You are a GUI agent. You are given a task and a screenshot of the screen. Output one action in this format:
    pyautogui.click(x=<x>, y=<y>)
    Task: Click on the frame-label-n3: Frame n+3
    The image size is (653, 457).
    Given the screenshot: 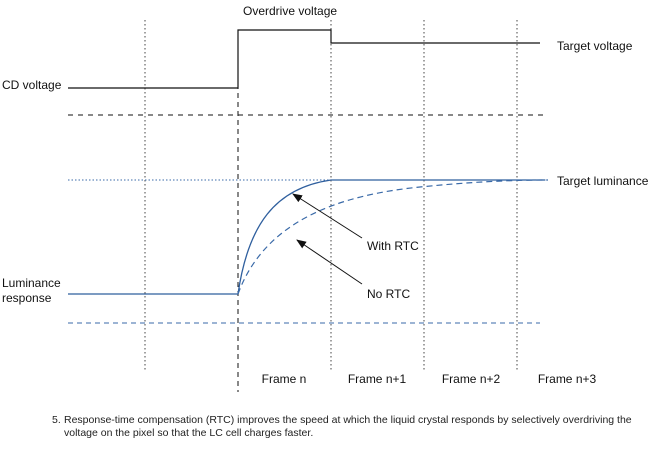 What is the action you would take?
    pyautogui.click(x=567, y=379)
    